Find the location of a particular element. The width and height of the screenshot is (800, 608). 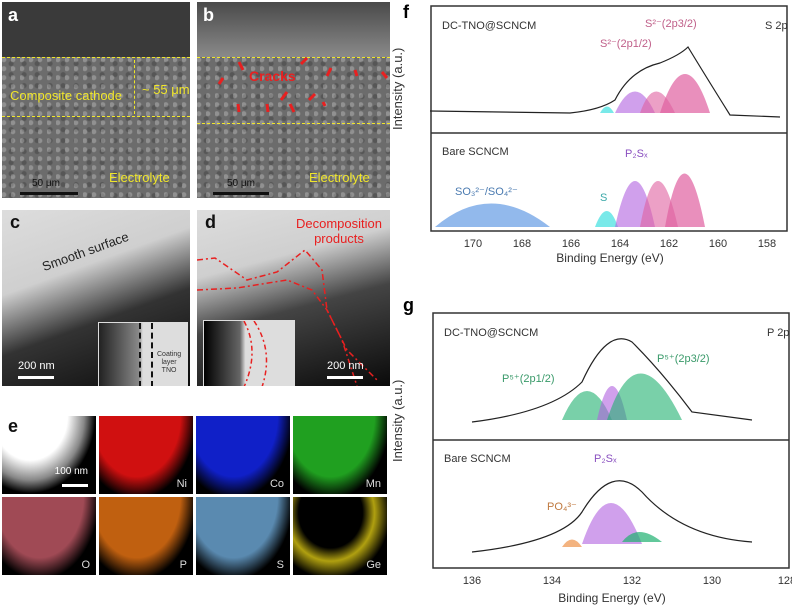

panel-label: c is located at coordinates (15, 222).